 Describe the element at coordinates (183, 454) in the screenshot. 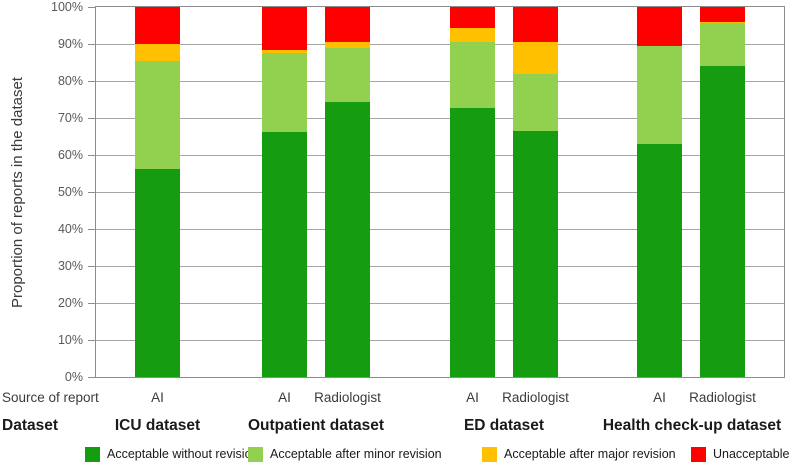

I see `legend-label: Acceptable without revision` at that location.